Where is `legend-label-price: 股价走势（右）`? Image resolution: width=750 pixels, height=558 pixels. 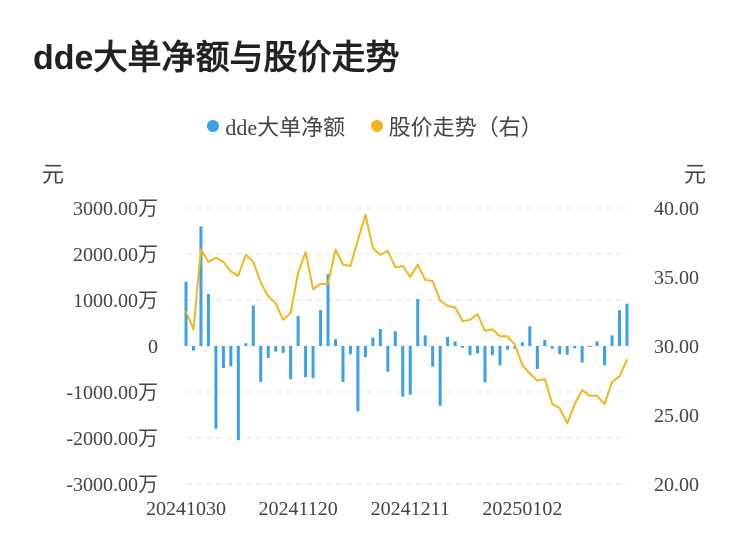 legend-label-price: 股价走势（右） is located at coordinates (465, 127).